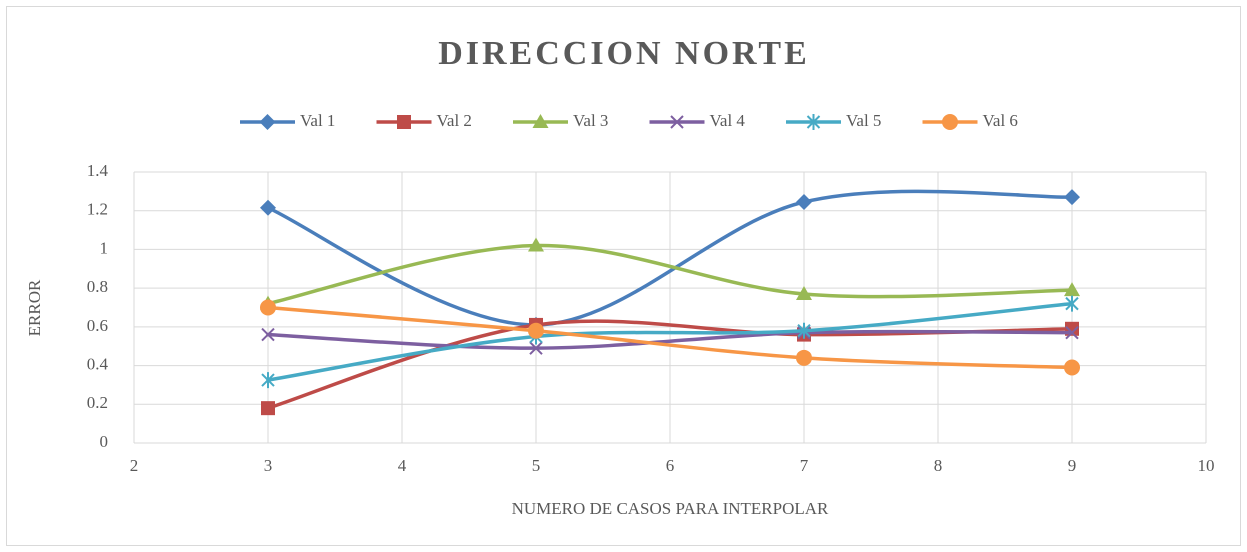 The width and height of the screenshot is (1247, 552). What do you see at coordinates (938, 465) in the screenshot?
I see `x-tick-label: 8` at bounding box center [938, 465].